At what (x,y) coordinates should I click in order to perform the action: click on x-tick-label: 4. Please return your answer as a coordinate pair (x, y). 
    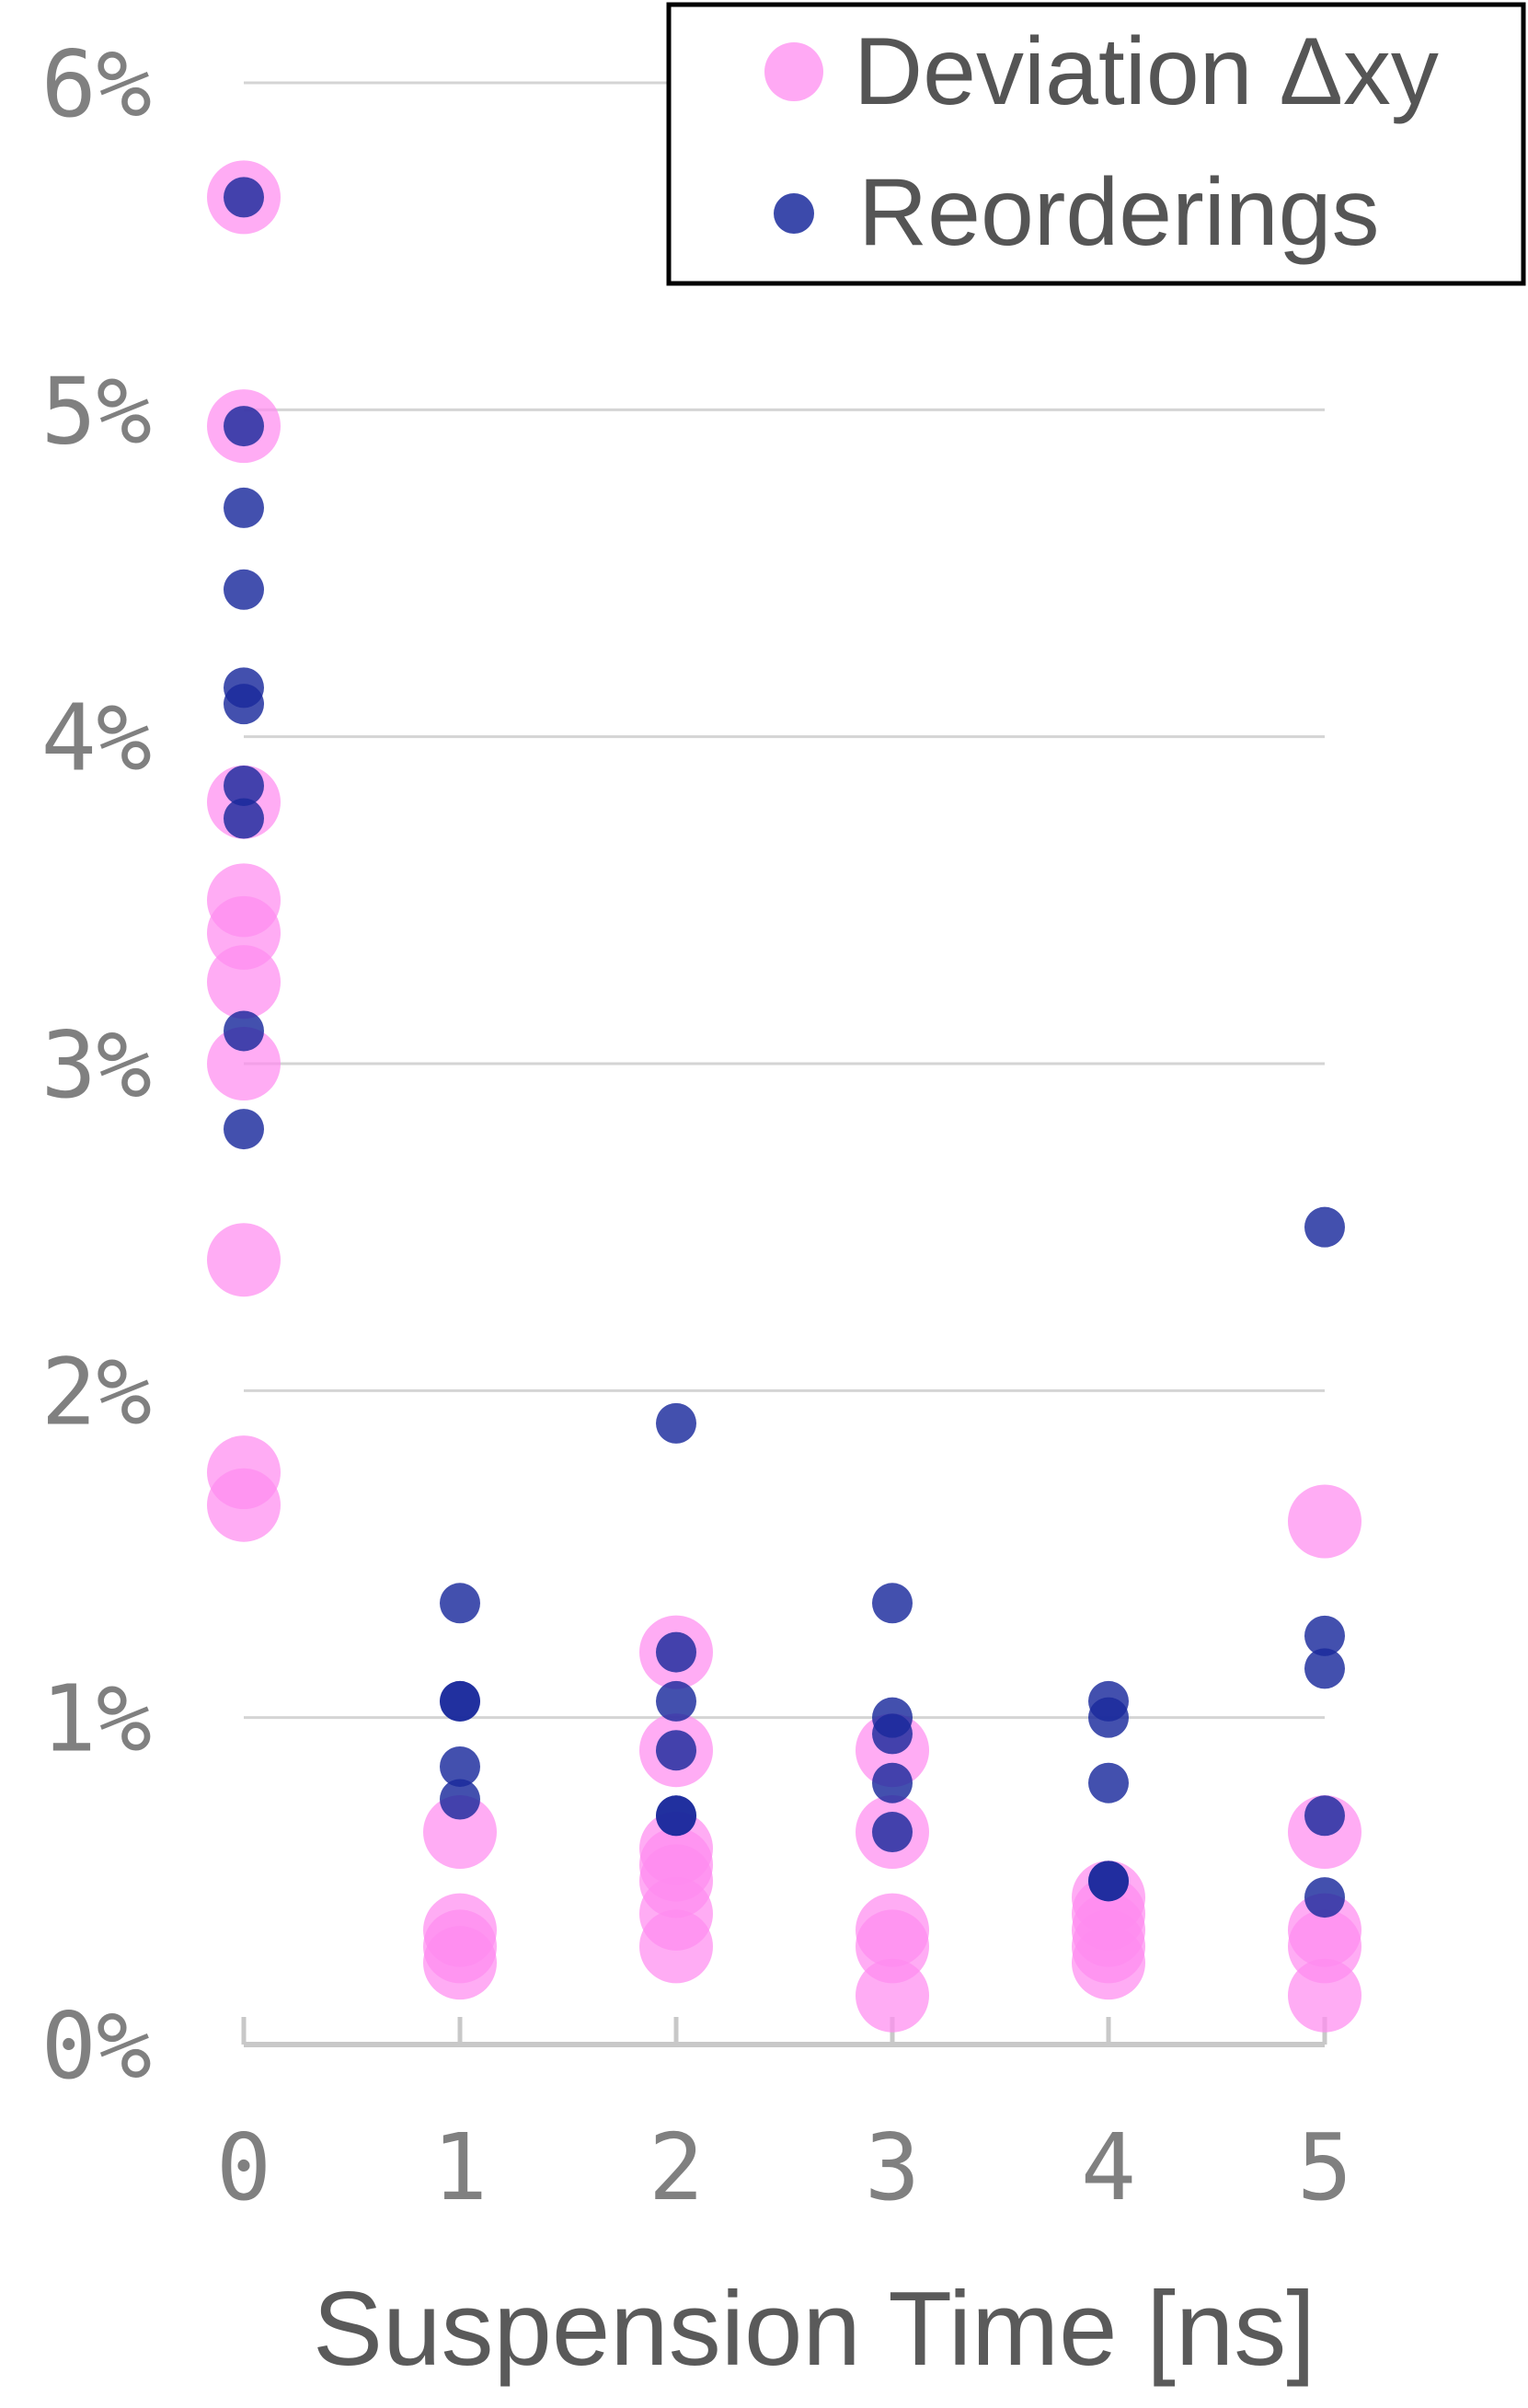
    Looking at the image, I should click on (1108, 2167).